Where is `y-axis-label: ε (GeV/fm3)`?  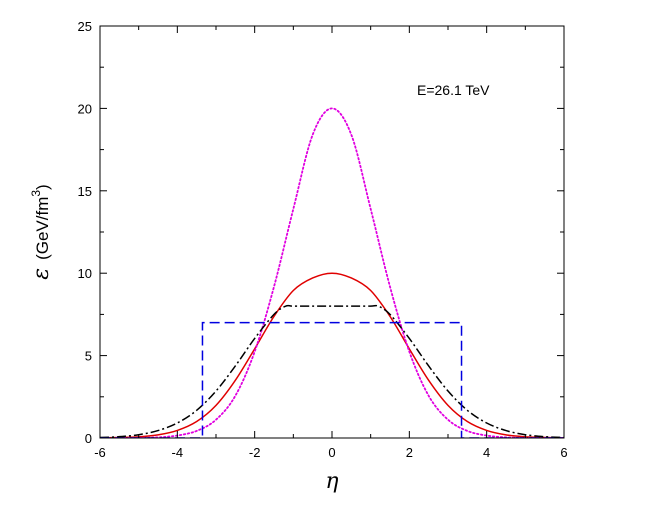
y-axis-label: ε (GeV/fm3) is located at coordinates (41, 231).